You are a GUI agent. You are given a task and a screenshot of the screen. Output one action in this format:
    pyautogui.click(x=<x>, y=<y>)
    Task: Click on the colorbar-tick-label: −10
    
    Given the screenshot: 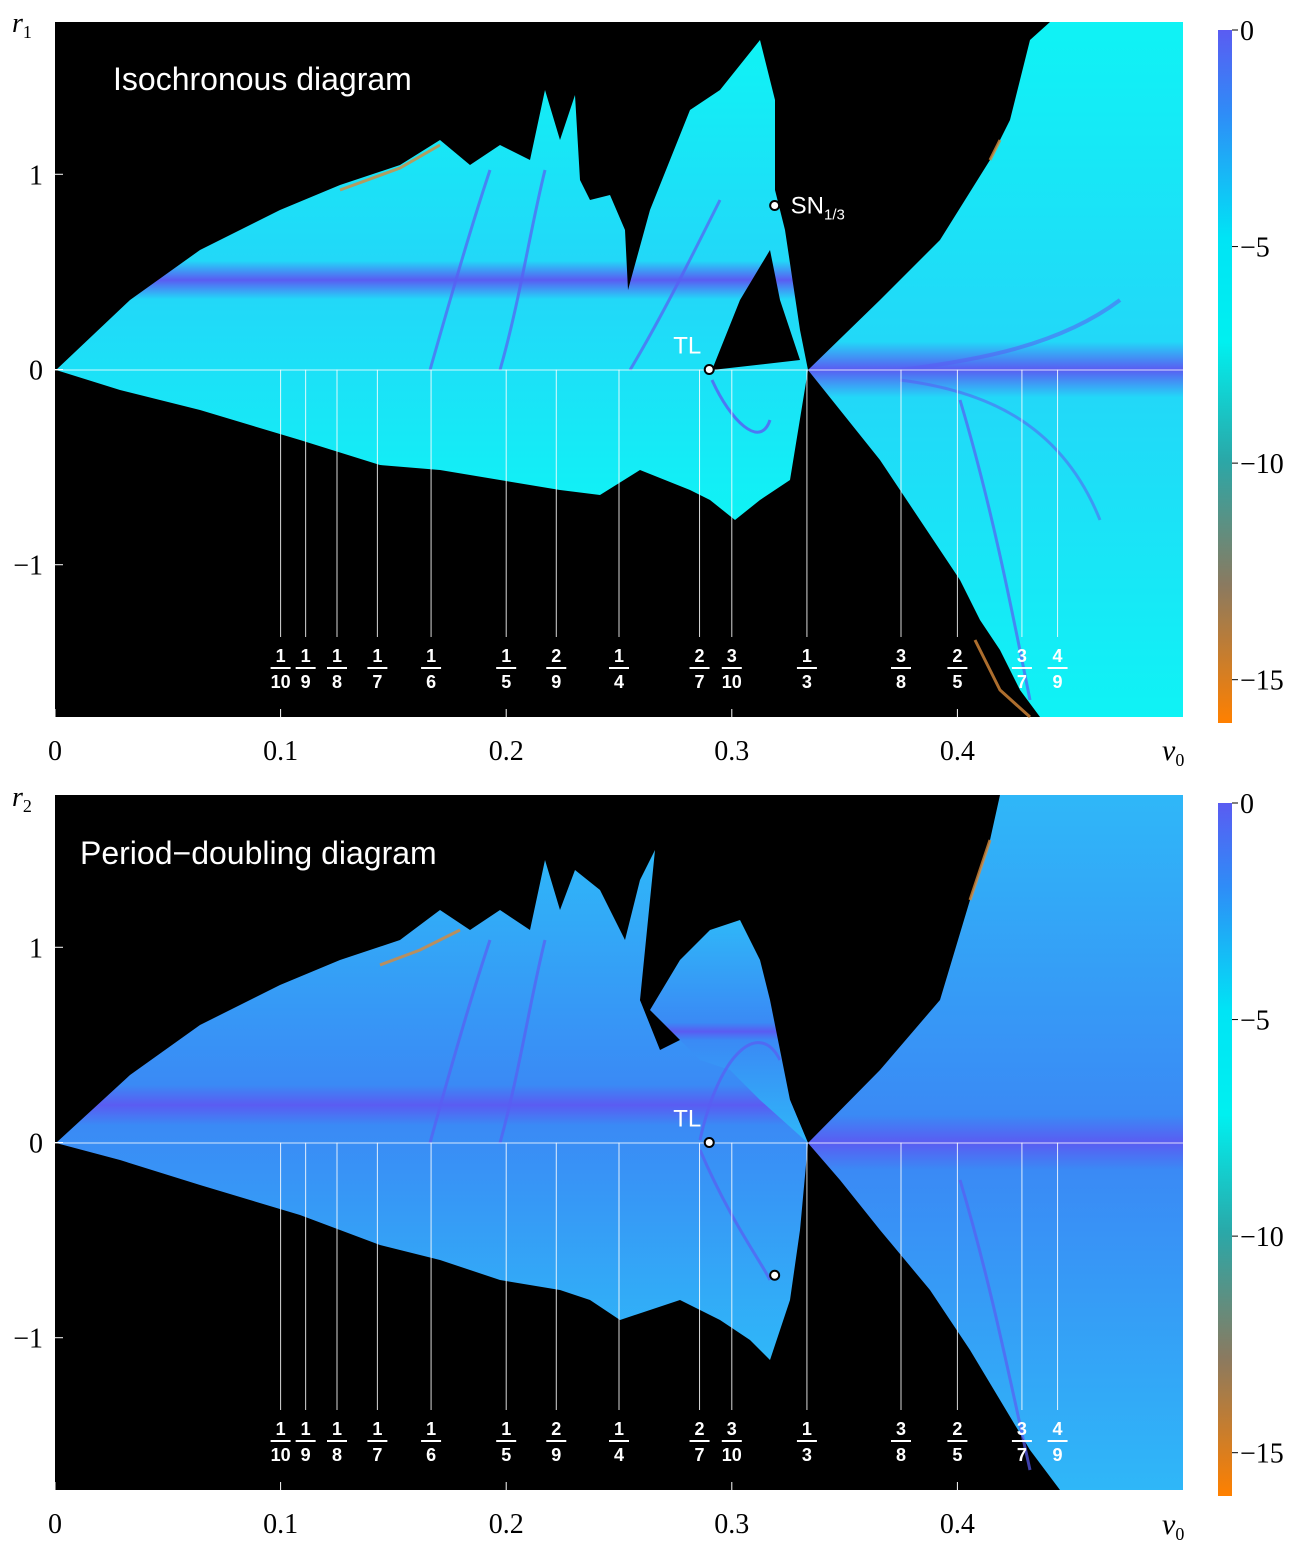 What is the action you would take?
    pyautogui.click(x=1262, y=464)
    